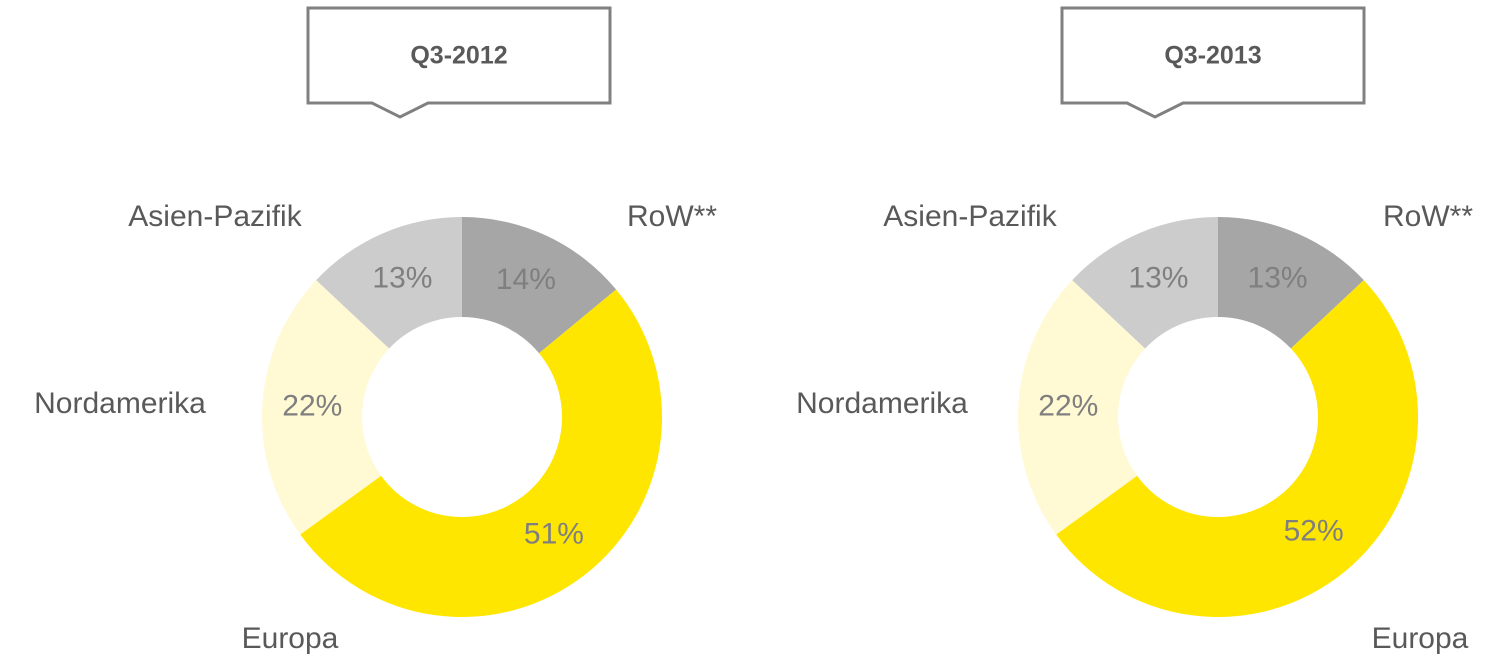 This screenshot has height=663, width=1492. Describe the element at coordinates (1314, 530) in the screenshot. I see `value-label: 52%` at that location.